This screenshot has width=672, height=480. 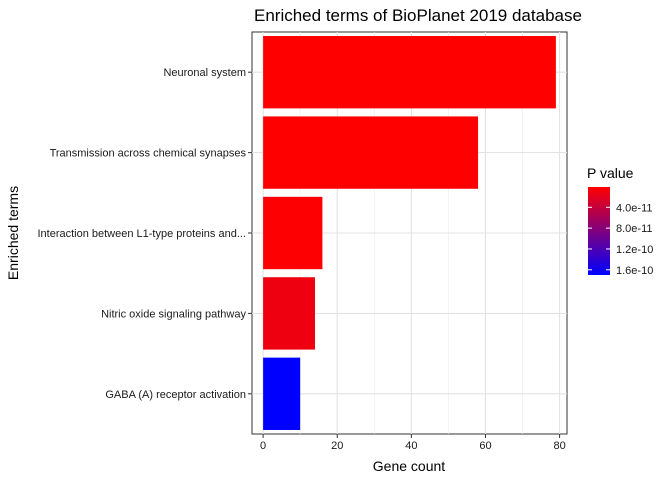 What do you see at coordinates (13, 233) in the screenshot?
I see `y-axis-title: Enriched terms` at bounding box center [13, 233].